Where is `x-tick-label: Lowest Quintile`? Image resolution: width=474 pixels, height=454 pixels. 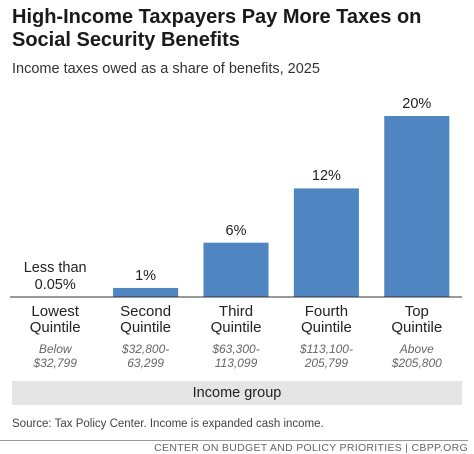
x-tick-label: Lowest Quintile is located at coordinates (55, 319).